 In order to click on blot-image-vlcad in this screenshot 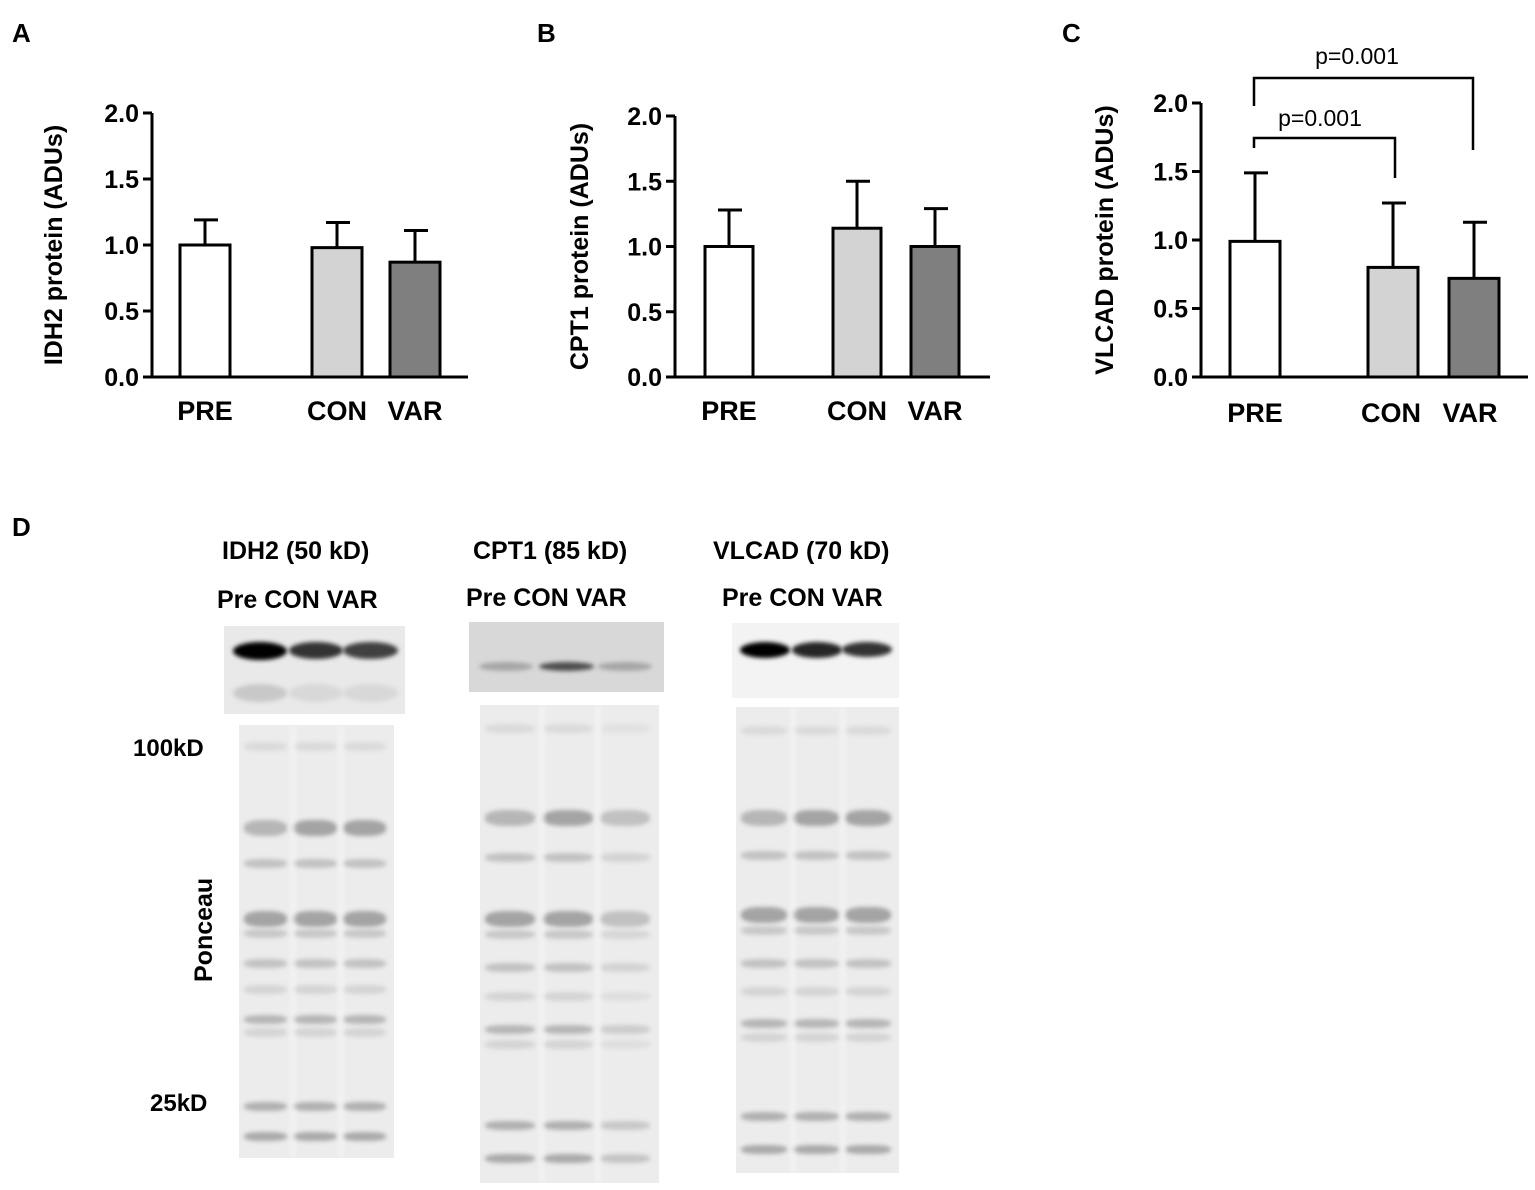, I will do `click(815, 660)`.